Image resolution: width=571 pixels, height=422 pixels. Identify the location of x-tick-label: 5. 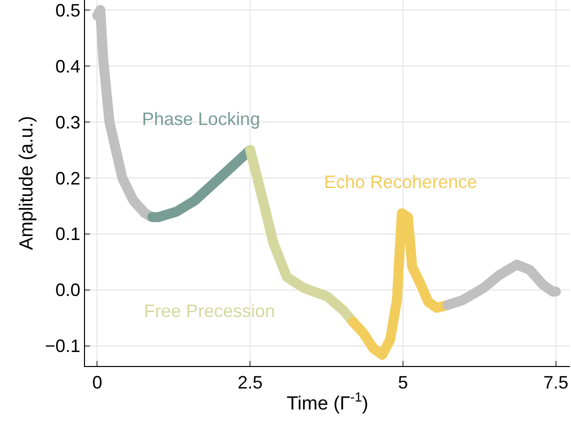
(403, 382).